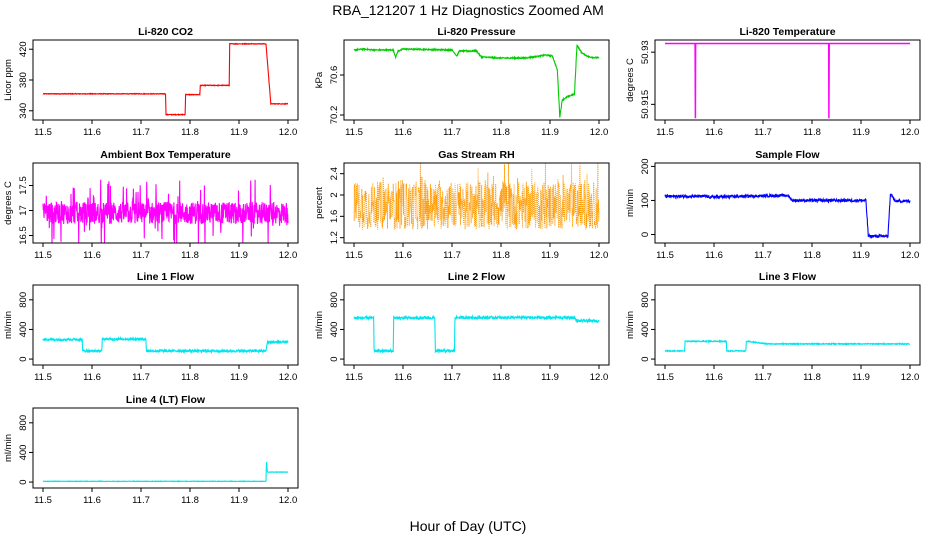  What do you see at coordinates (334, 75) in the screenshot?
I see `y-tick-label: 70.6` at bounding box center [334, 75].